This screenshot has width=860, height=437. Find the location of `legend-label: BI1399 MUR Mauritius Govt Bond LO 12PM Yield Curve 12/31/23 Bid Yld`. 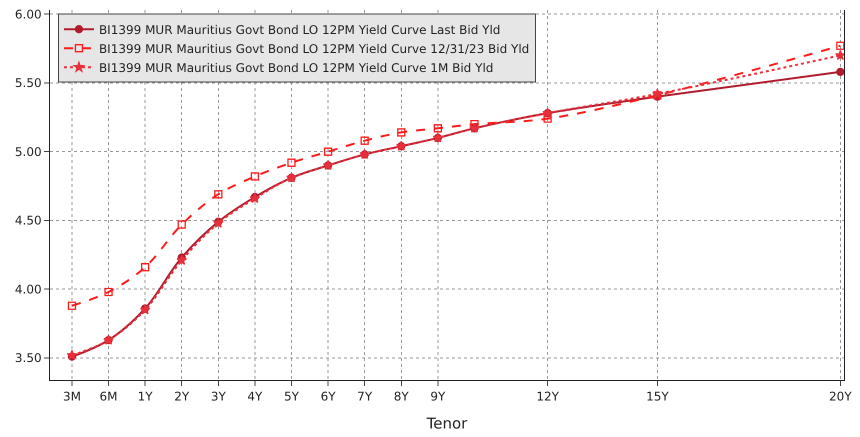

legend-label: BI1399 MUR Mauritius Govt Bond LO 12PM Yield Curve 12/31/23 Bid Yld is located at coordinates (314, 49).